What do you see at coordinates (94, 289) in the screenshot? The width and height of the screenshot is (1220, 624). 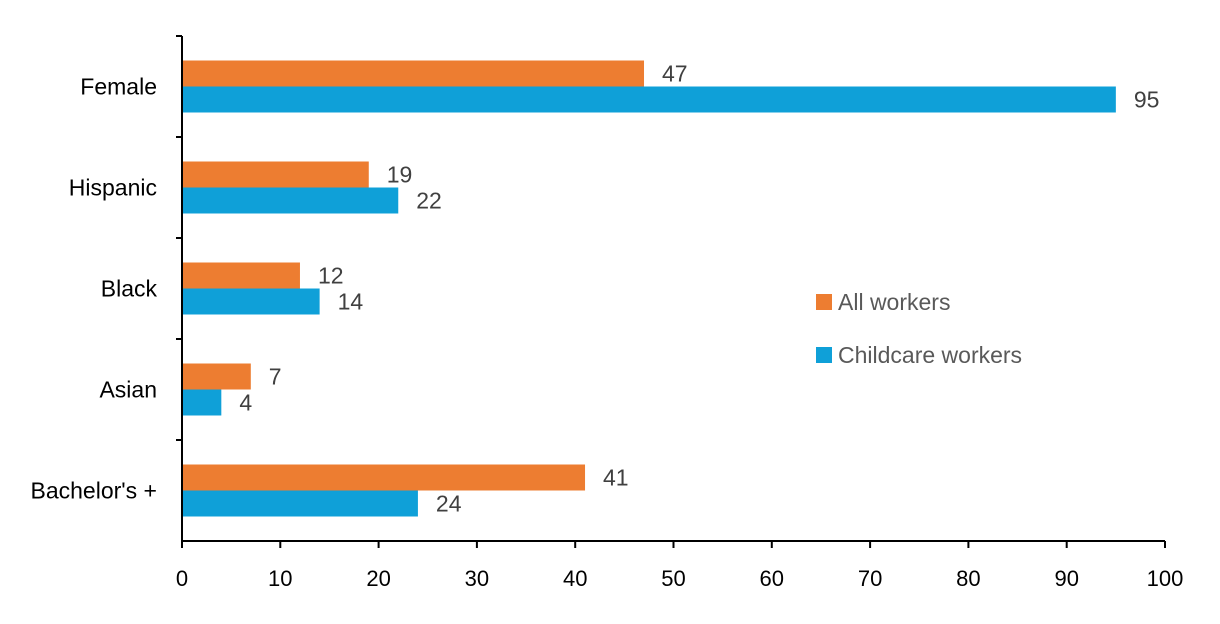 I see `category-labels: Female Hispanic Black Asian Bachelor's +` at bounding box center [94, 289].